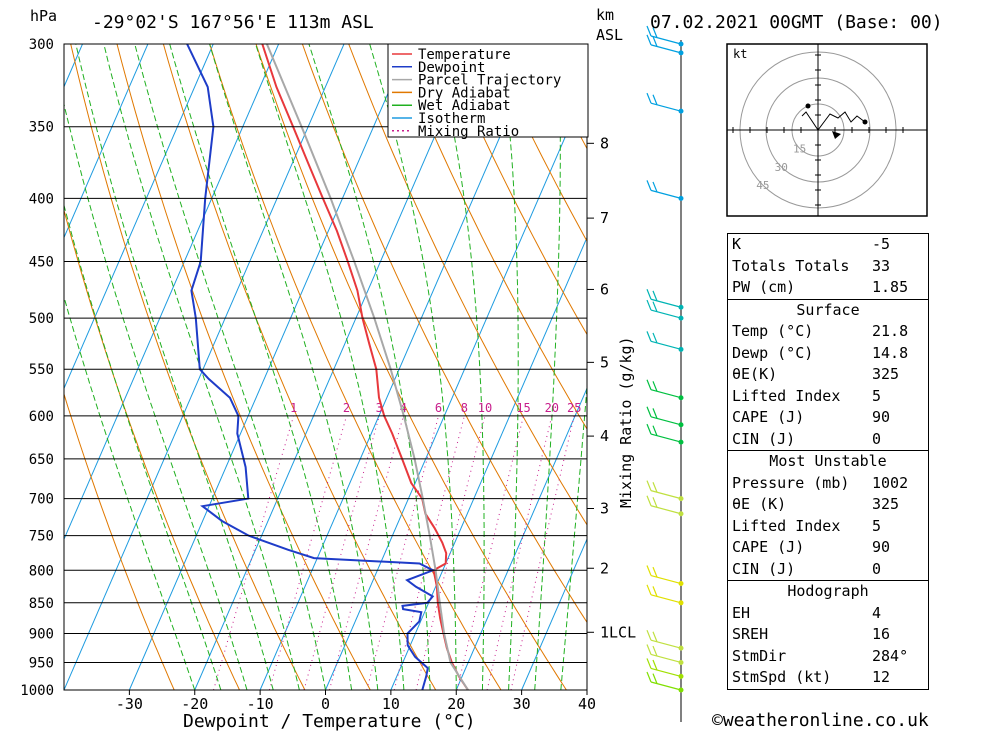 The image size is (1000, 733). Describe the element at coordinates (877, 525) in the screenshot. I see `most-unstable-index-value: 5` at that location.